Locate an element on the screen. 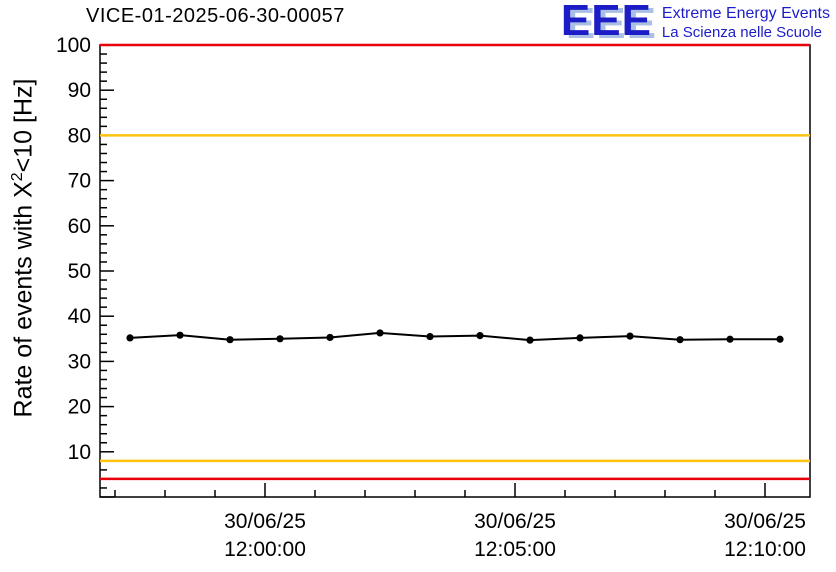 This screenshot has width=836, height=572. y-axis-label: Rate of events with X2<10 [Hz] is located at coordinates (24, 248).